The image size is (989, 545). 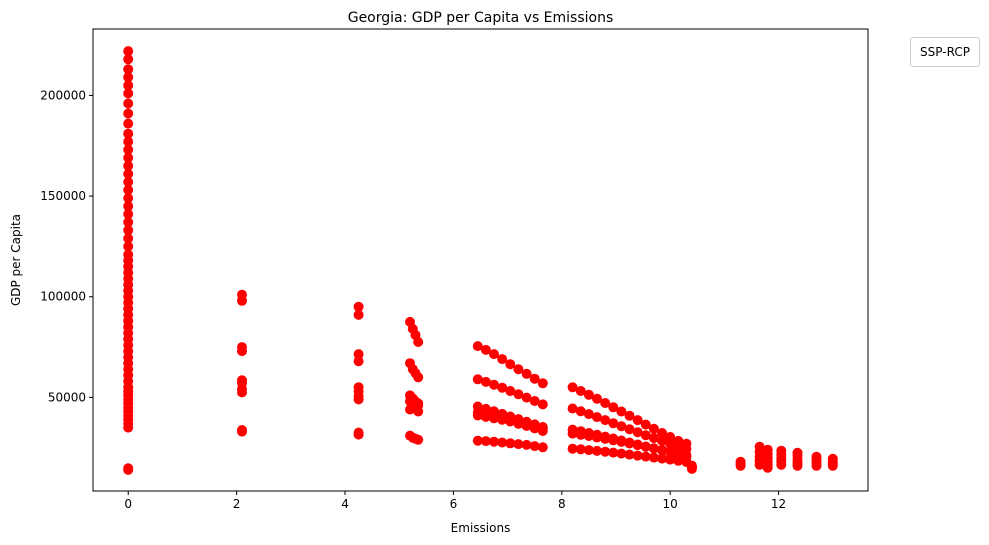 I want to click on legend: SSP-RCP, so click(x=945, y=52).